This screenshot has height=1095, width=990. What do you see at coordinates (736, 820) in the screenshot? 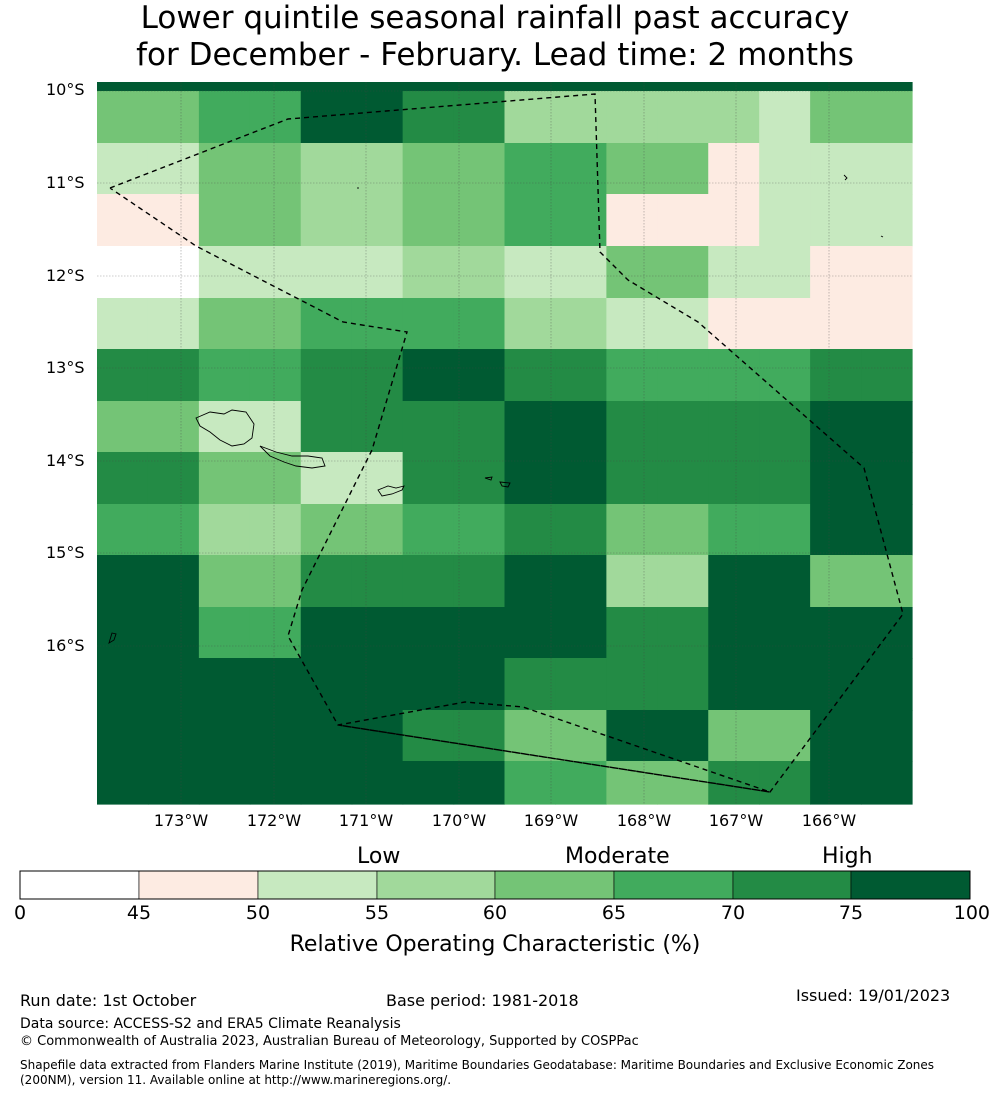
I see `lon-label-167w: 167°W` at bounding box center [736, 820].